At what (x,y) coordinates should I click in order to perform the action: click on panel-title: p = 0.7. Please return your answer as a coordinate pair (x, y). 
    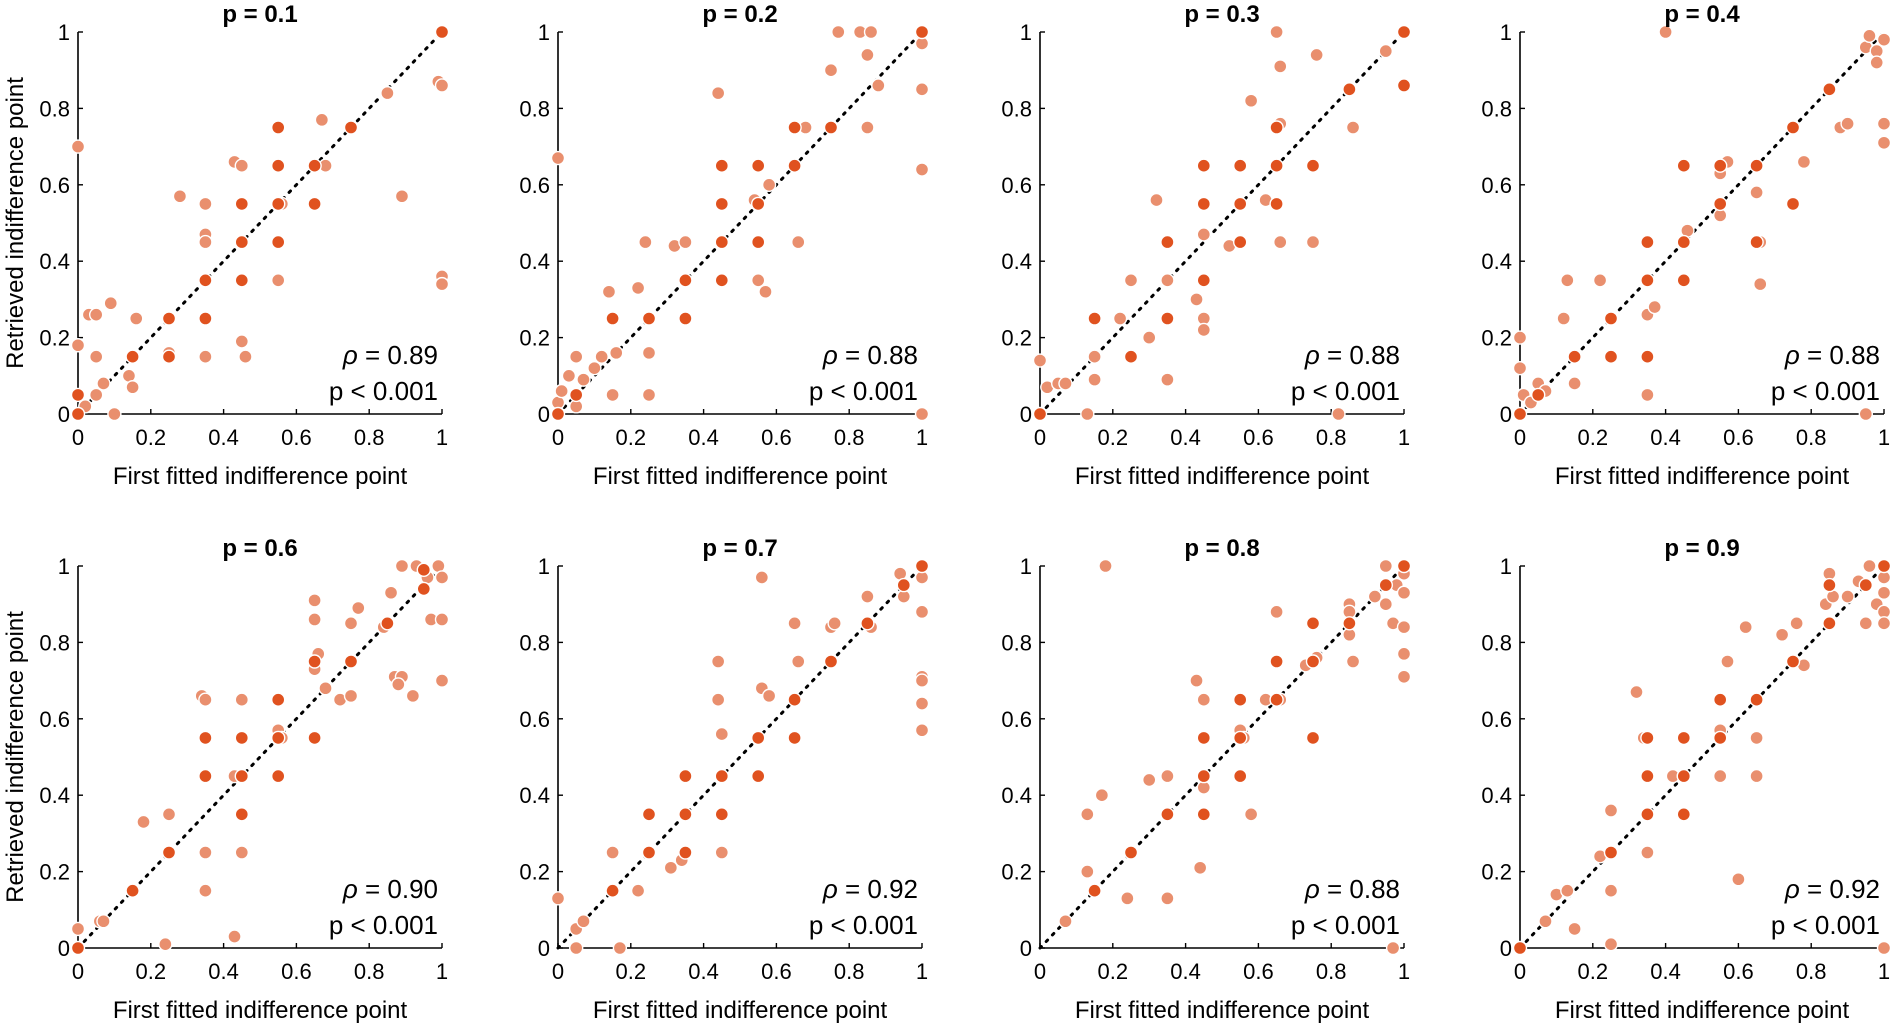
    Looking at the image, I should click on (739, 548).